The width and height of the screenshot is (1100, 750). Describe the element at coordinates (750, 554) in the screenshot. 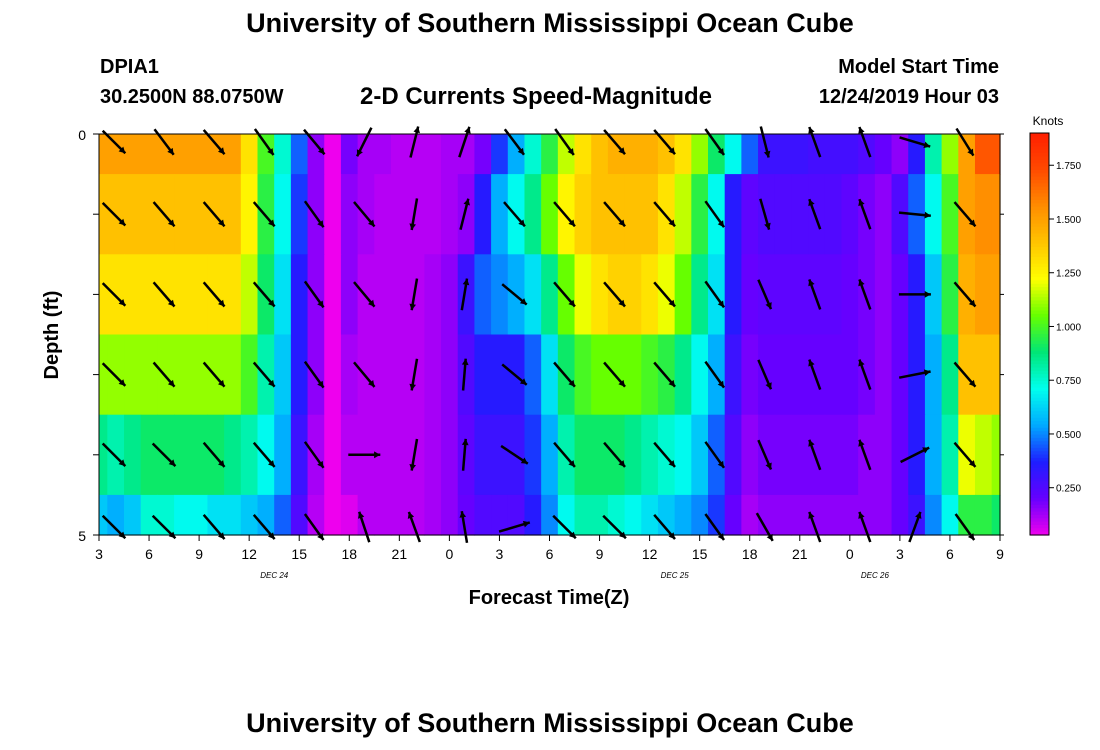

I see `x-tick-label: 18` at that location.